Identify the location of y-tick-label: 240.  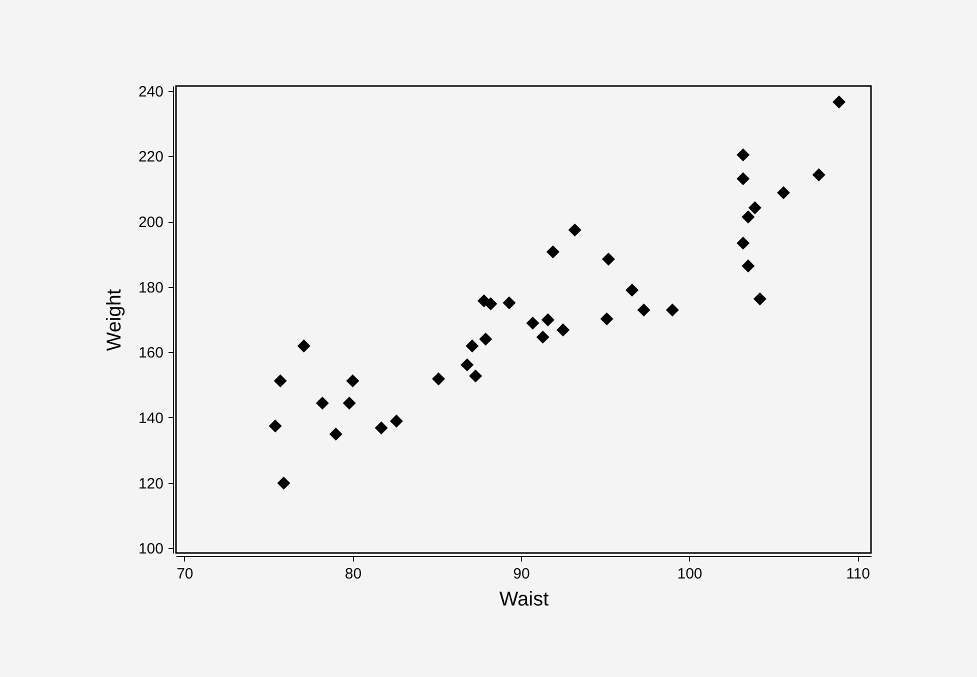
(151, 91).